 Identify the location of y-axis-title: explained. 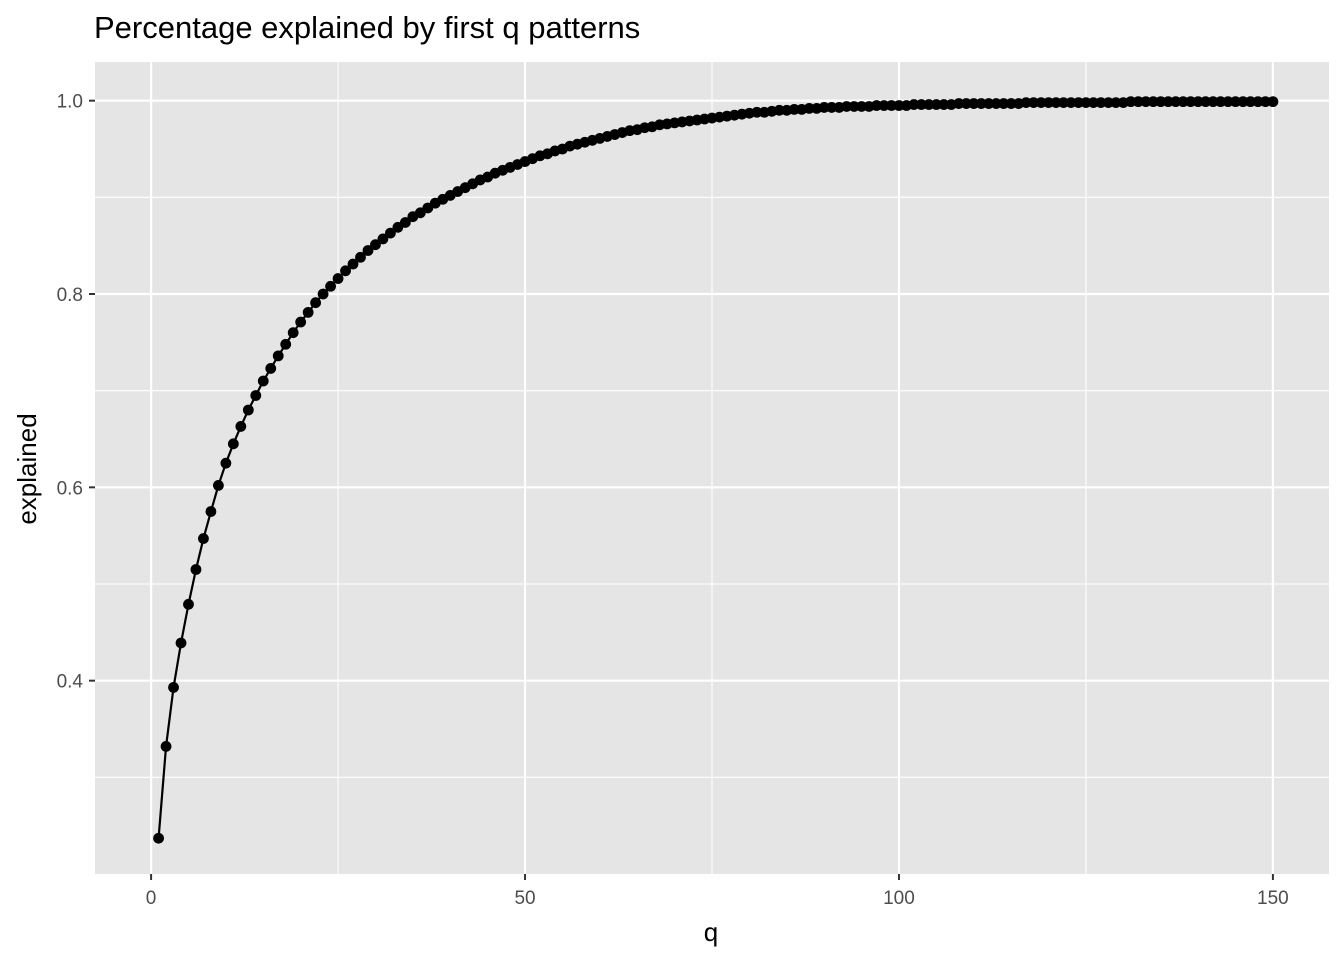
(27, 468).